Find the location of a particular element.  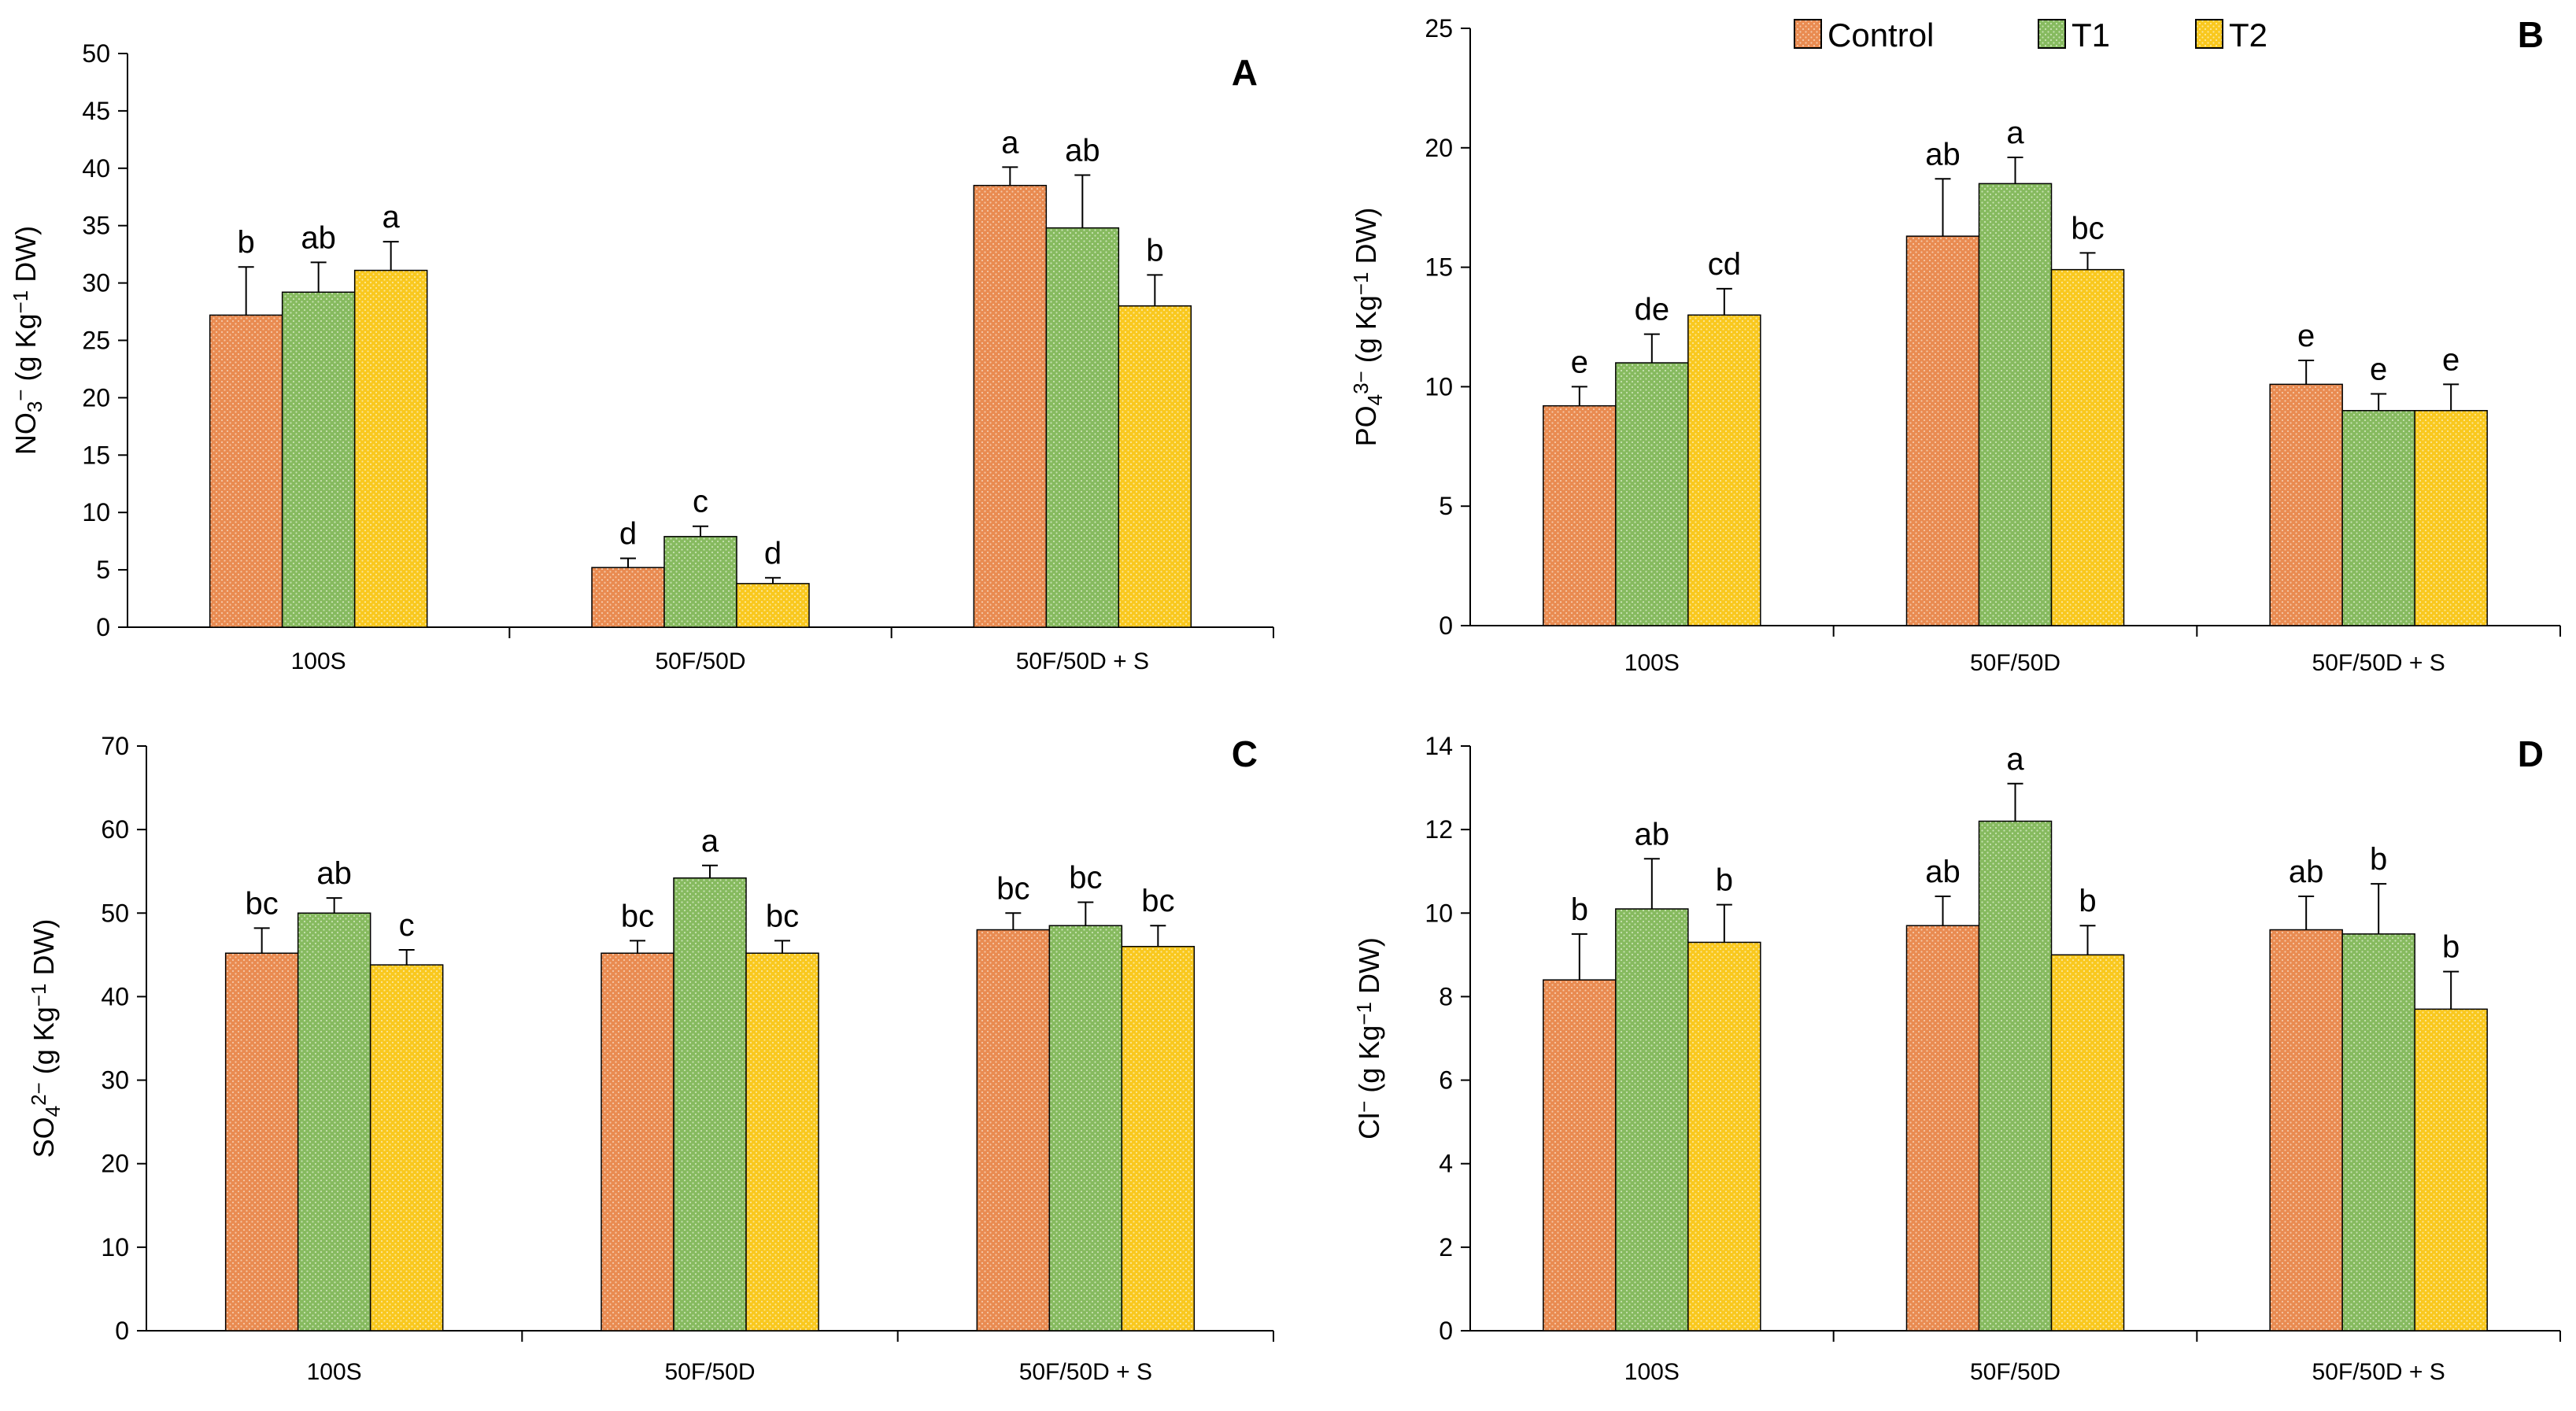

y-axis-label: PO43− (g Kg−1 DW) is located at coordinates (1368, 327).